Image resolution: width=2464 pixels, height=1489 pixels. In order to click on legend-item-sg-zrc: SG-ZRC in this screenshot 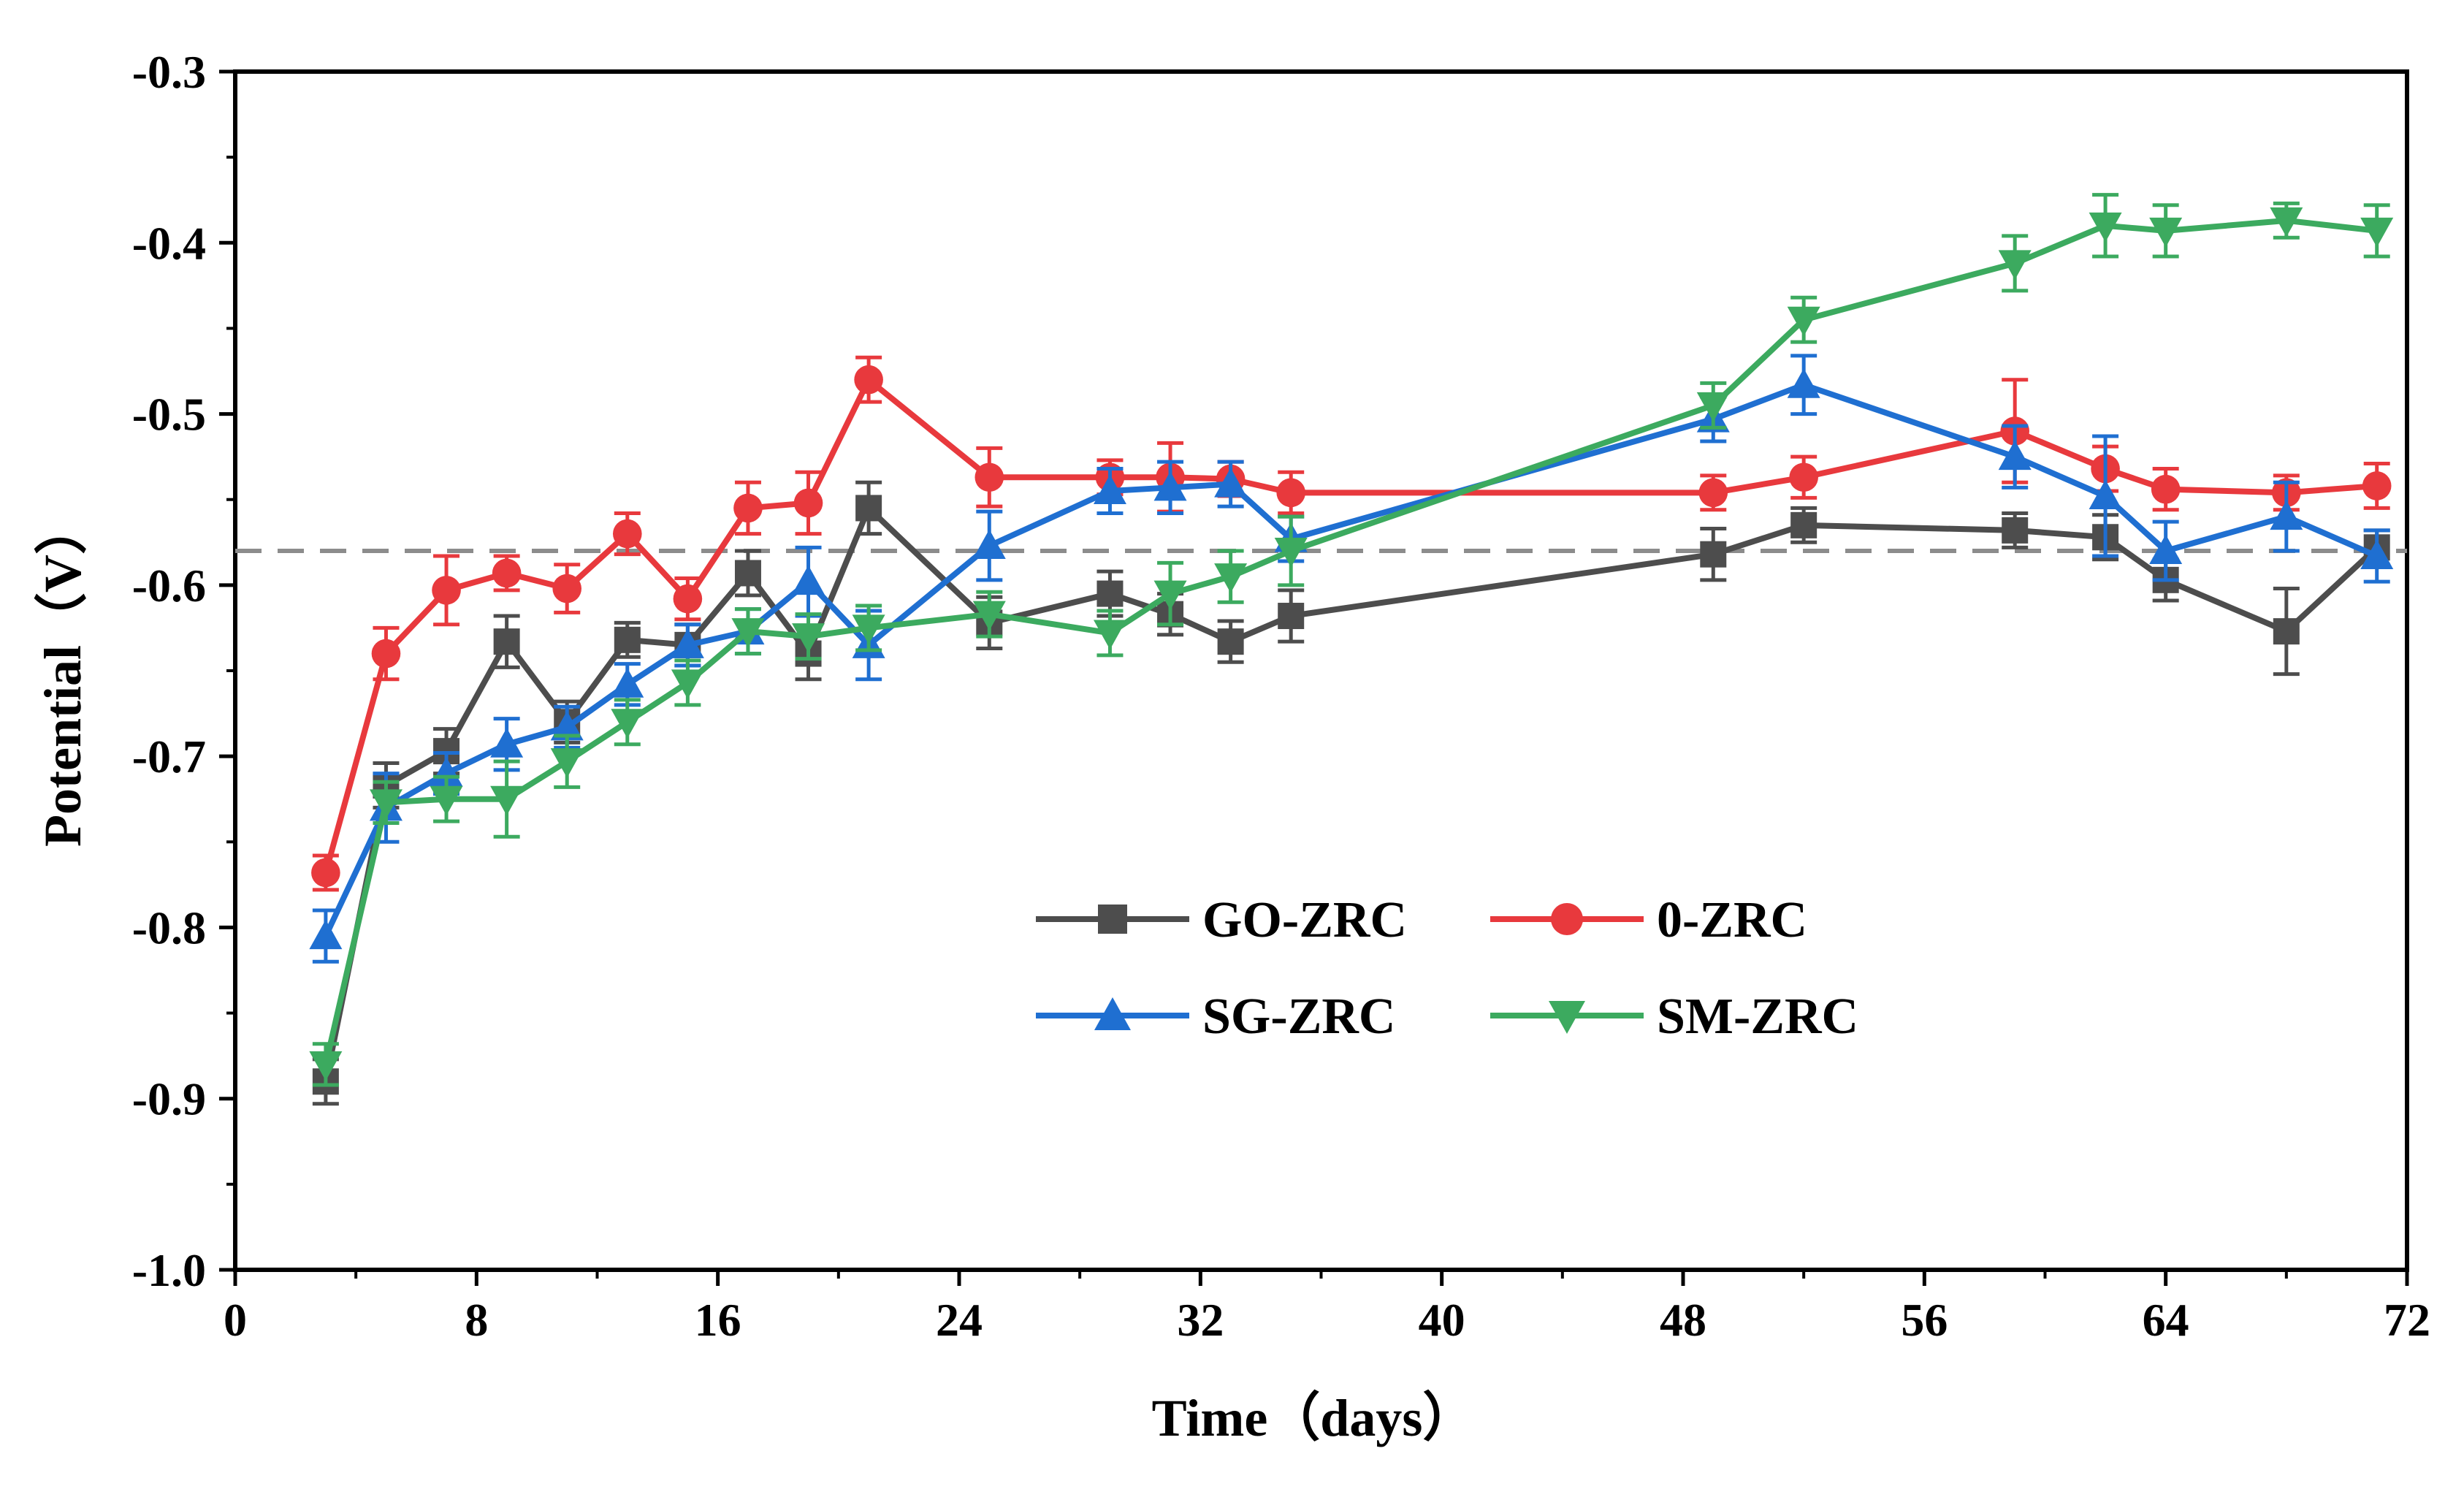, I will do `click(1215, 1017)`.